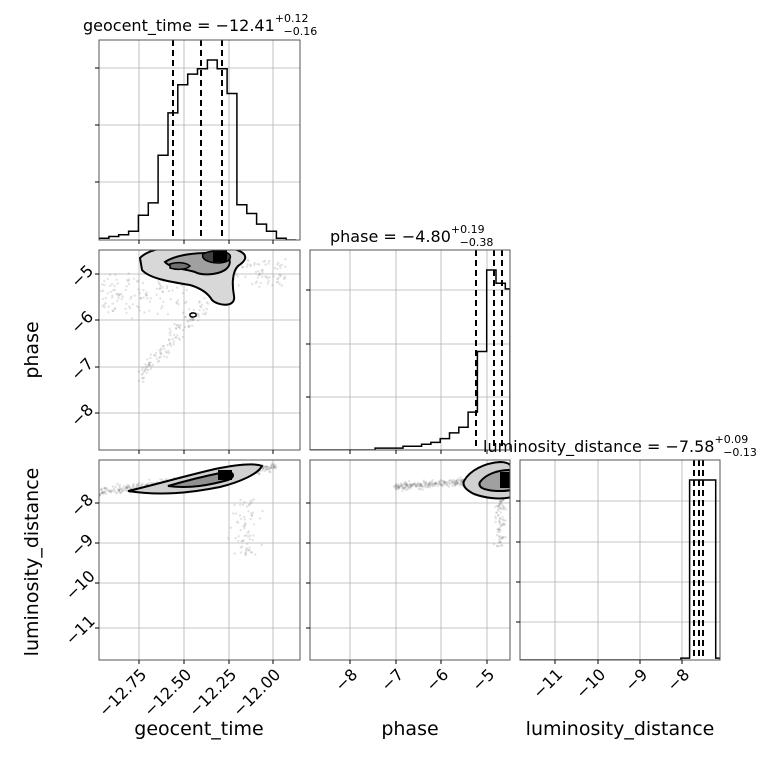 This screenshot has width=760, height=760. Describe the element at coordinates (611, 683) in the screenshot. I see `lumdist-x-tick-labels: −11 −10 −9 −8` at that location.